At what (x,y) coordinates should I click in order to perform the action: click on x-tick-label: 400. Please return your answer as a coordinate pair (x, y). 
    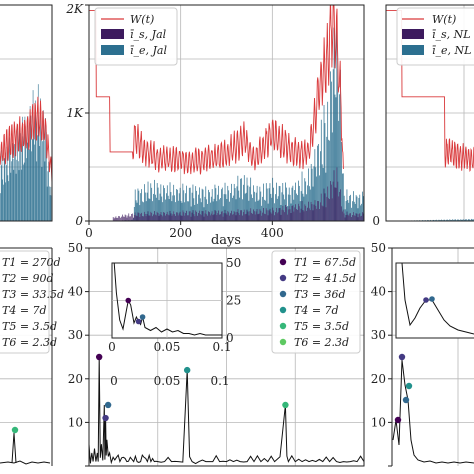
    Looking at the image, I should click on (272, 233).